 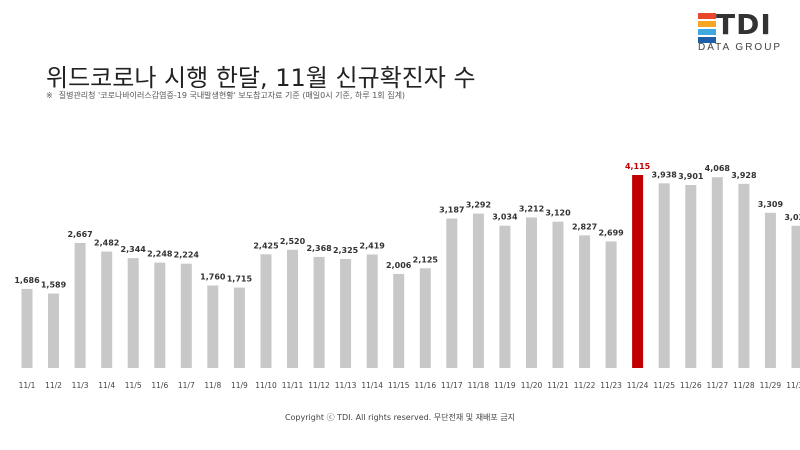 I want to click on x-tick-label: 11/4, so click(x=106, y=385).